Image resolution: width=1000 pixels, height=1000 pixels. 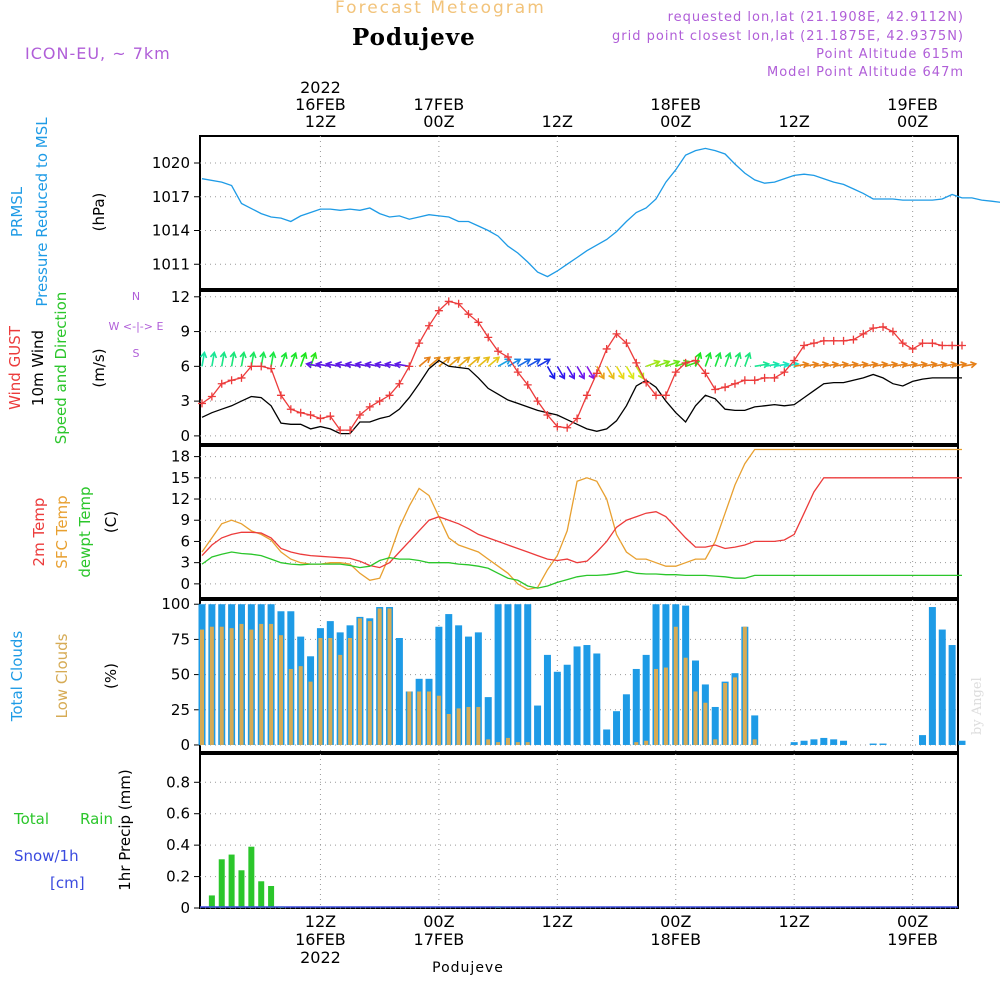 I want to click on wind-label: 10m Wind, so click(x=38, y=368).